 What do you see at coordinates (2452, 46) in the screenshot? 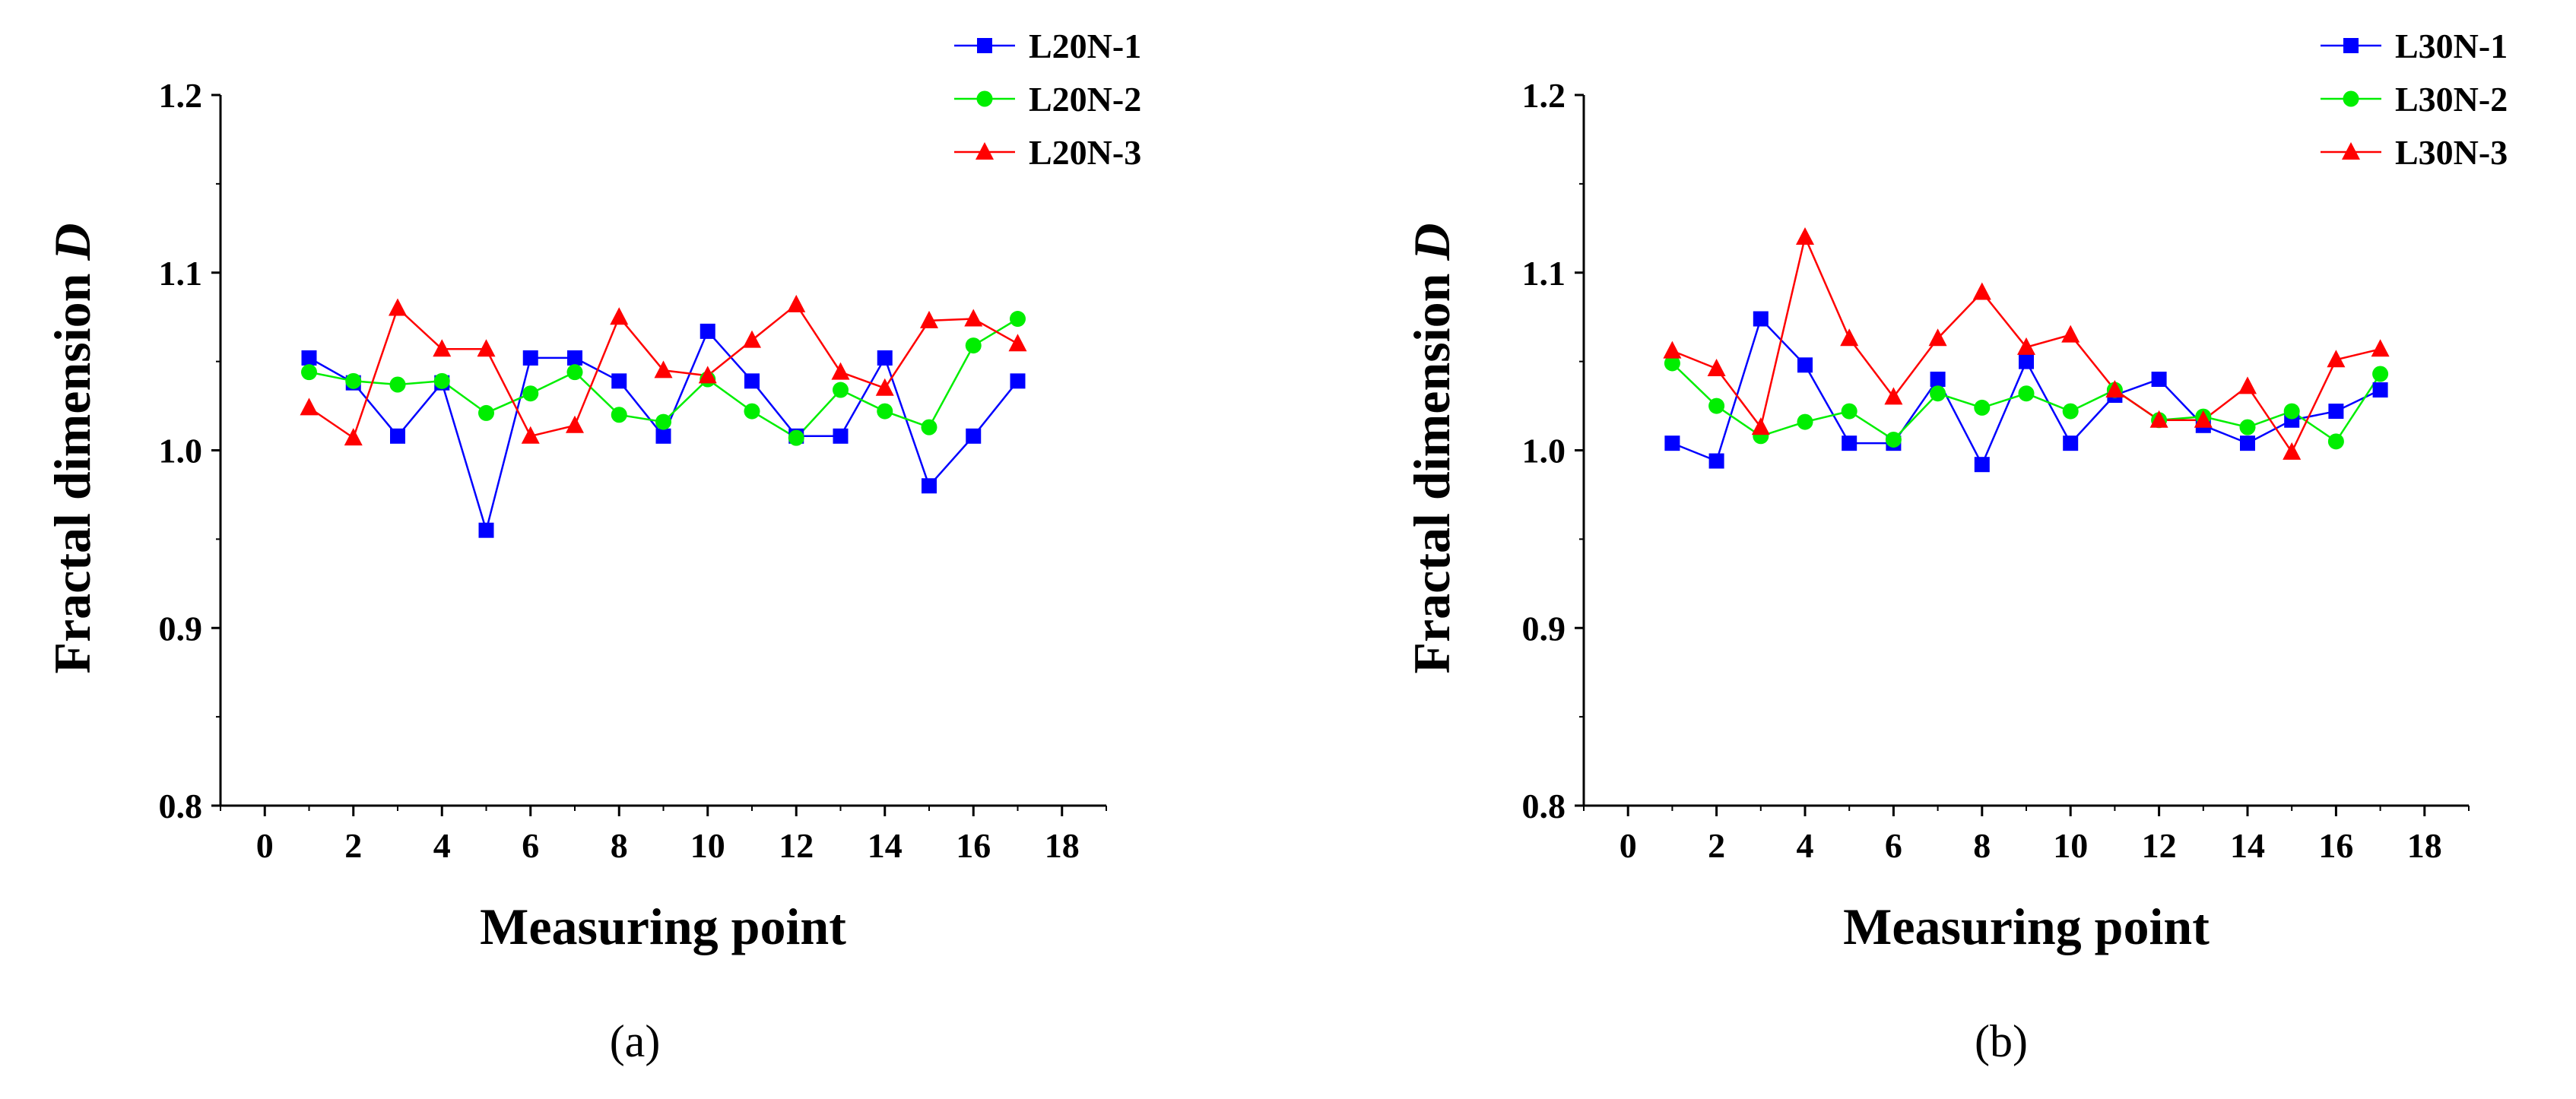
I see `legend-label-l30n-1: L30N-1` at bounding box center [2452, 46].